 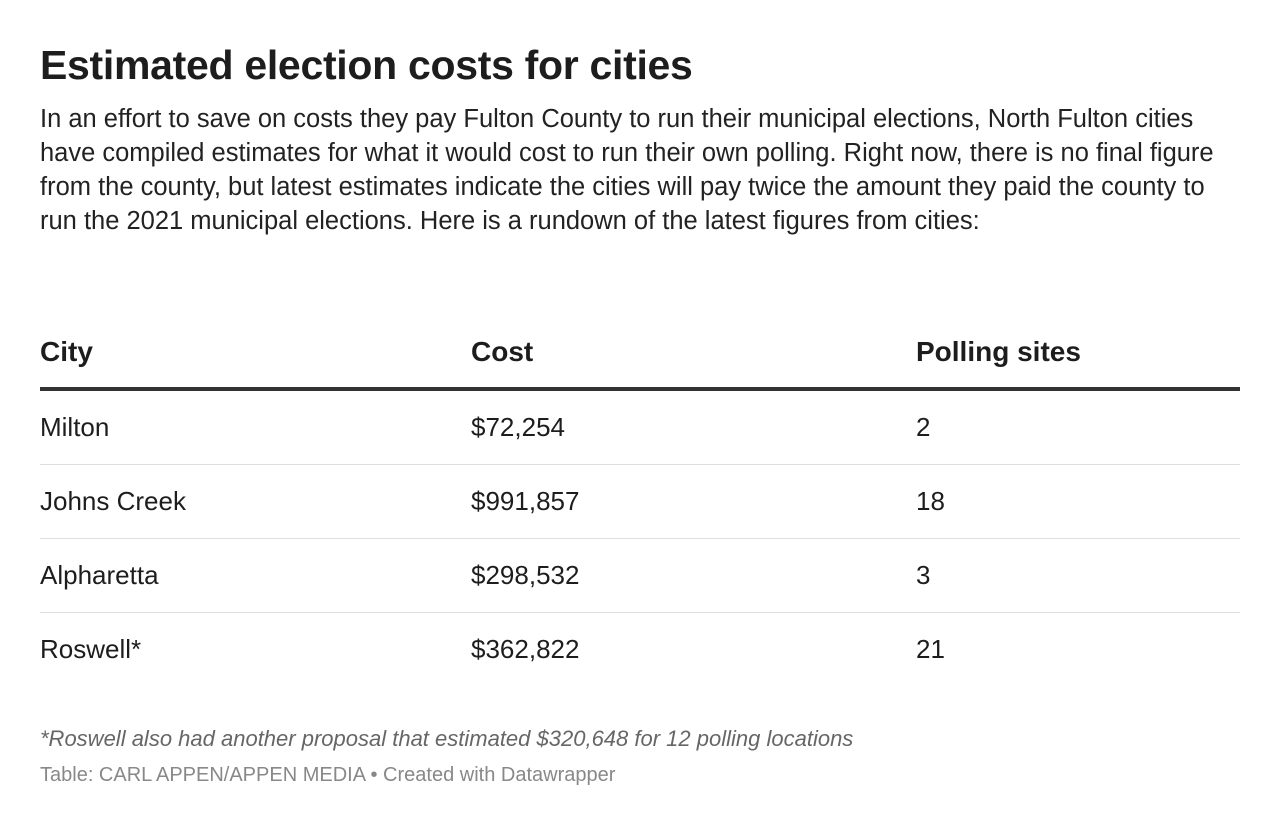 I want to click on table-row: Milton $72,254 2, so click(x=640, y=427).